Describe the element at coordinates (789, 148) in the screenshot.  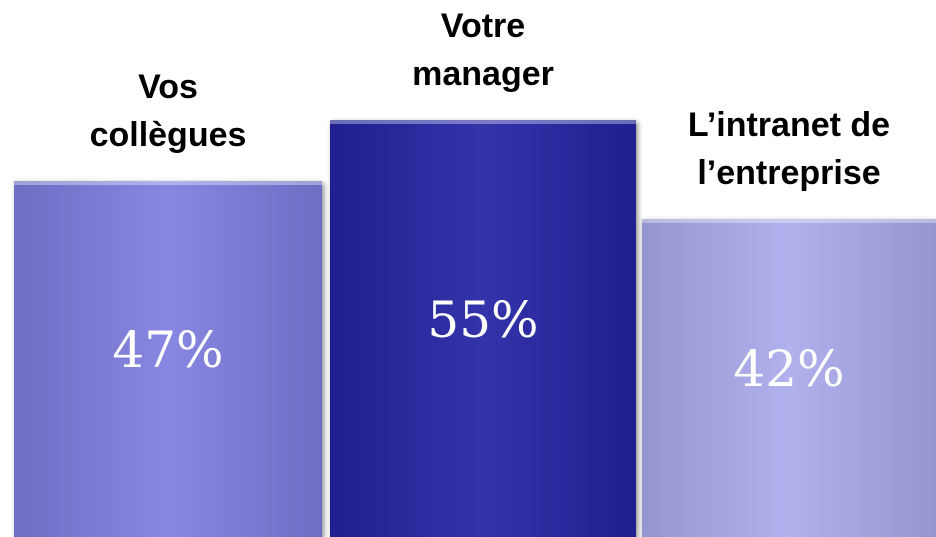
I see `category-label: L’intranet de l’entreprise` at that location.